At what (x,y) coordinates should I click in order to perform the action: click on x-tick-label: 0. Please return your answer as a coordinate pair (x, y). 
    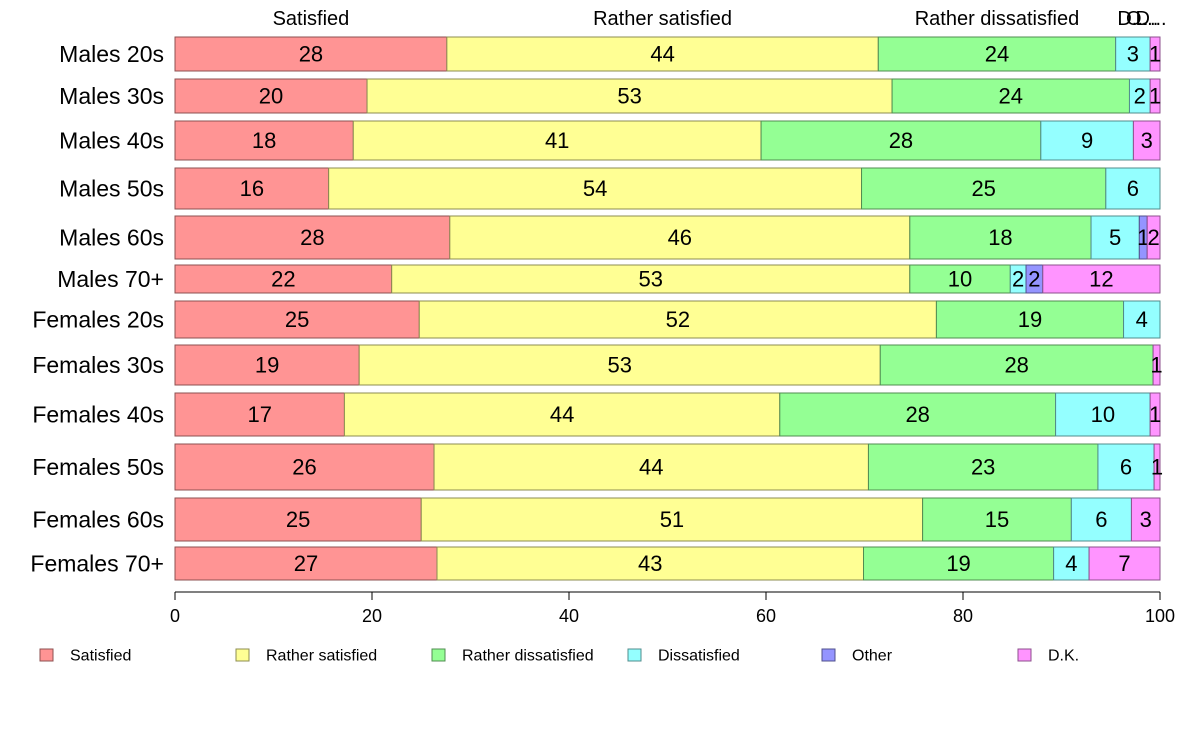
    Looking at the image, I should click on (175, 616).